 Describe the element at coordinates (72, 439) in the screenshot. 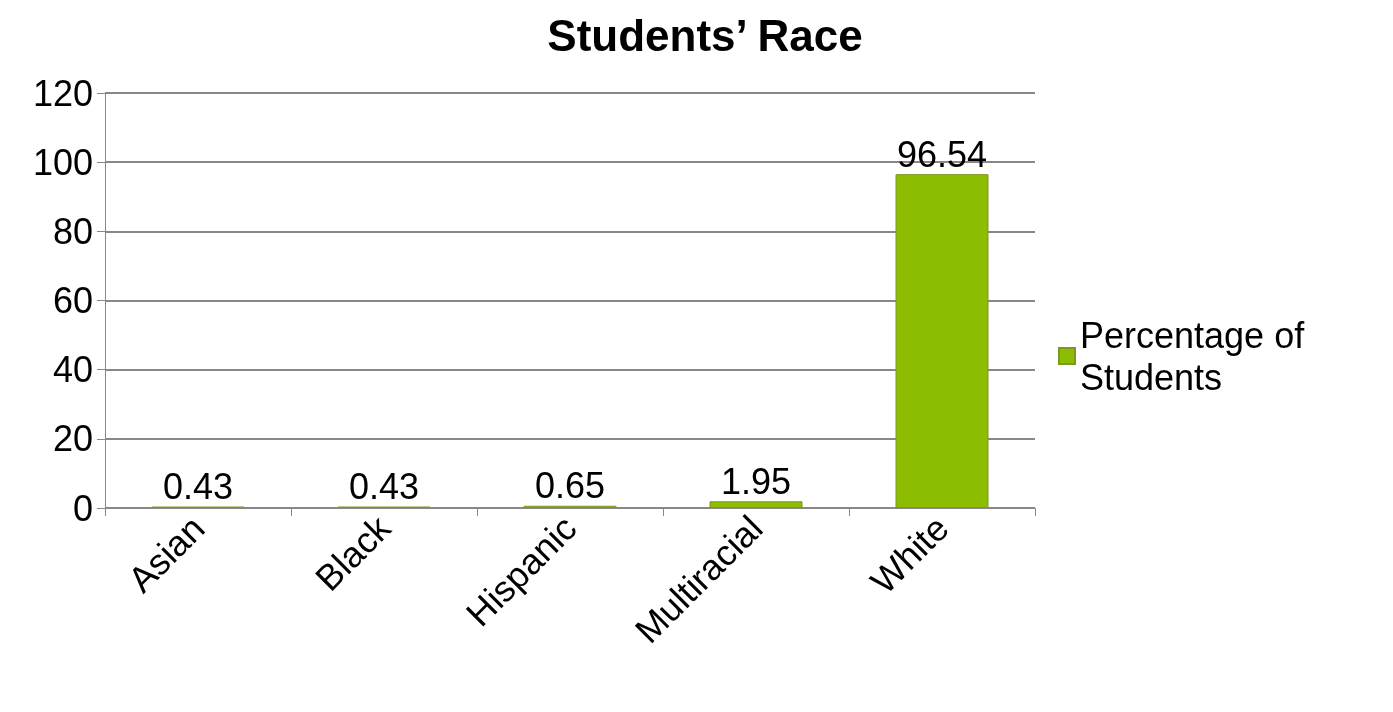

I see `y-tick-label: 20` at that location.